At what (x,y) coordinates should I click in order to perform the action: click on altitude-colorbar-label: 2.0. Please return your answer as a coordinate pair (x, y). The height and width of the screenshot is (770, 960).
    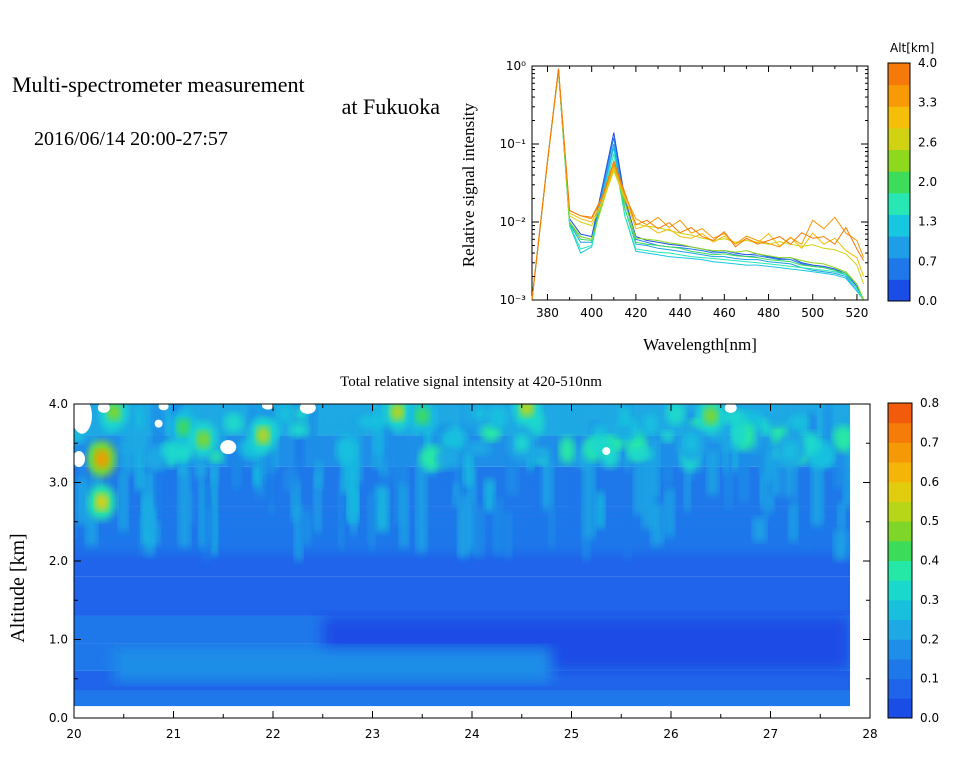
    Looking at the image, I should click on (927, 182).